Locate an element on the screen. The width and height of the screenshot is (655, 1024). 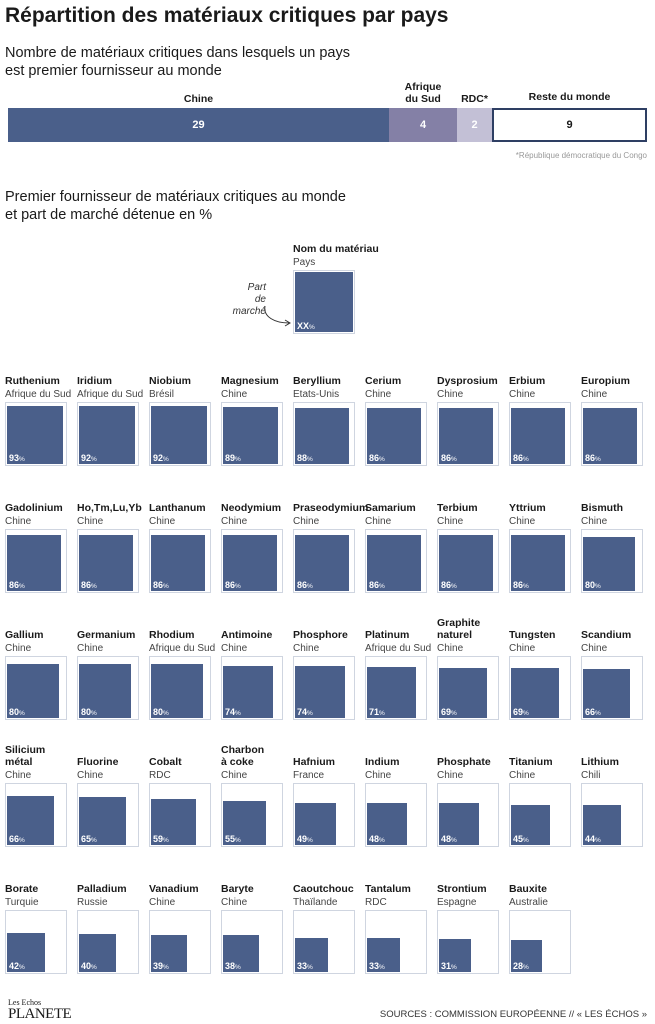
bar-value: 9 is located at coordinates (569, 125).